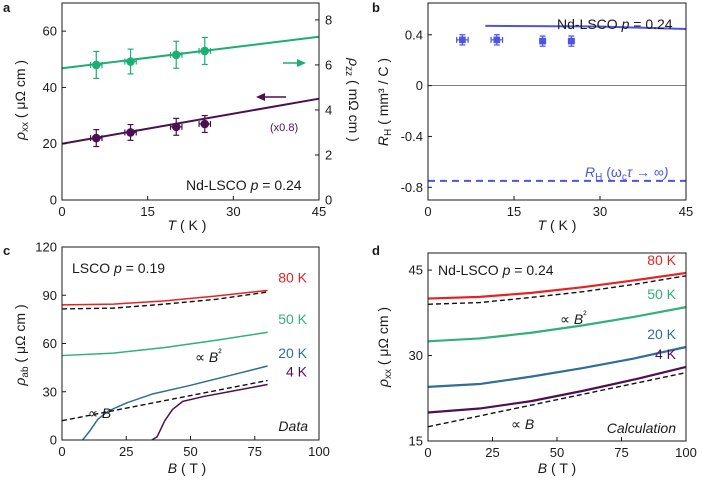 The width and height of the screenshot is (706, 485). What do you see at coordinates (126, 451) in the screenshot?
I see `panel-c-x-tick-label-1: 25` at bounding box center [126, 451].